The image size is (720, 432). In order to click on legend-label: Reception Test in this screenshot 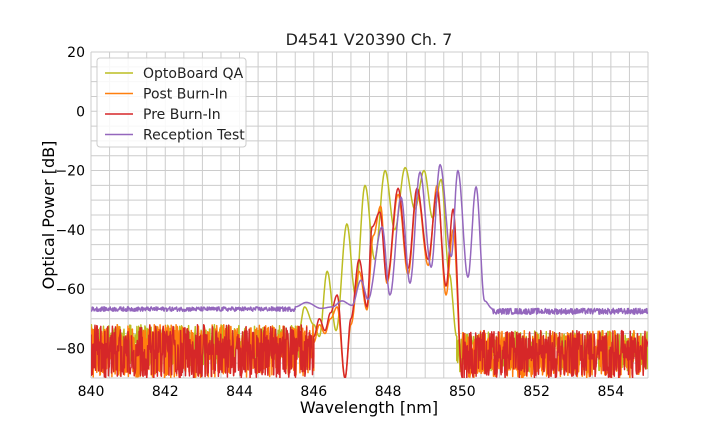, I will do `click(194, 136)`.